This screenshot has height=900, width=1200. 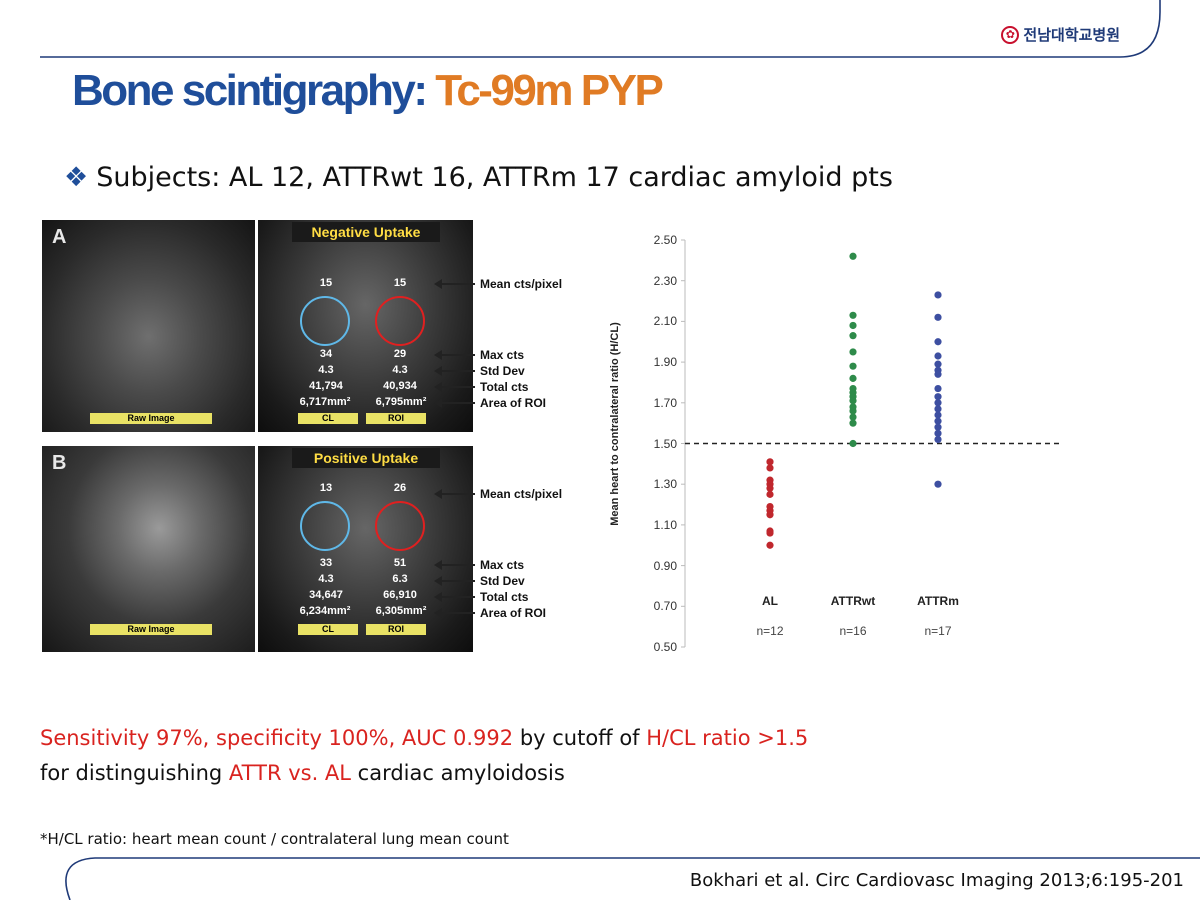 I want to click on std-cl-value: 4.3, so click(x=326, y=579).